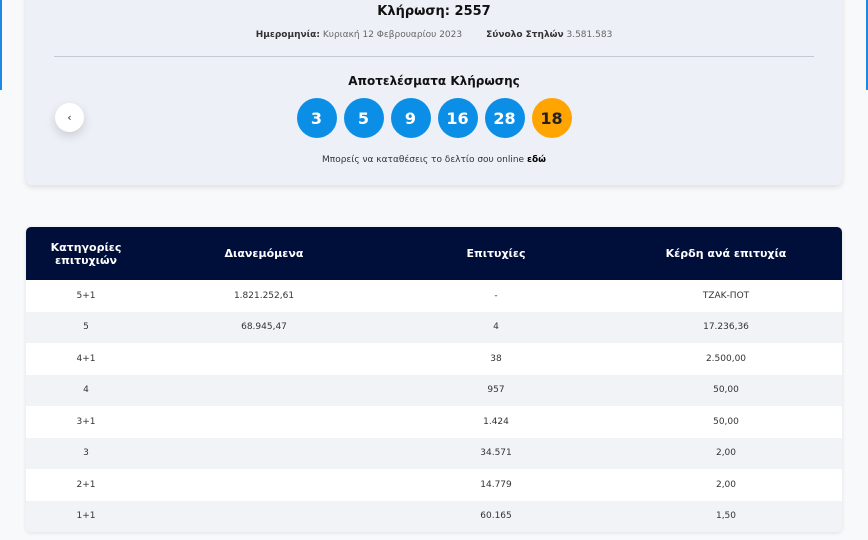 This screenshot has height=540, width=868. Describe the element at coordinates (434, 485) in the screenshot. I see `table-row: 2+1 14.779 2,00` at that location.